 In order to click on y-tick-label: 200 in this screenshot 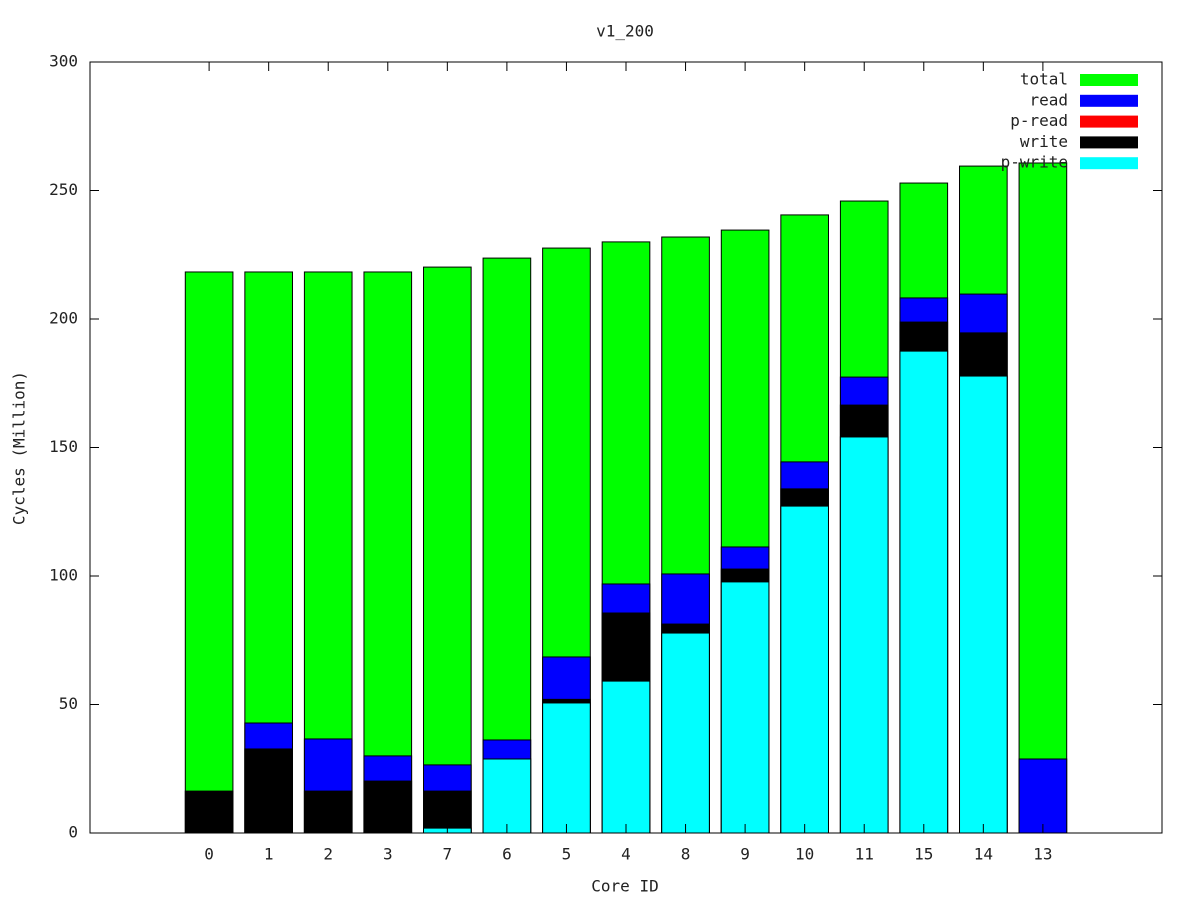, I will do `click(63, 318)`.